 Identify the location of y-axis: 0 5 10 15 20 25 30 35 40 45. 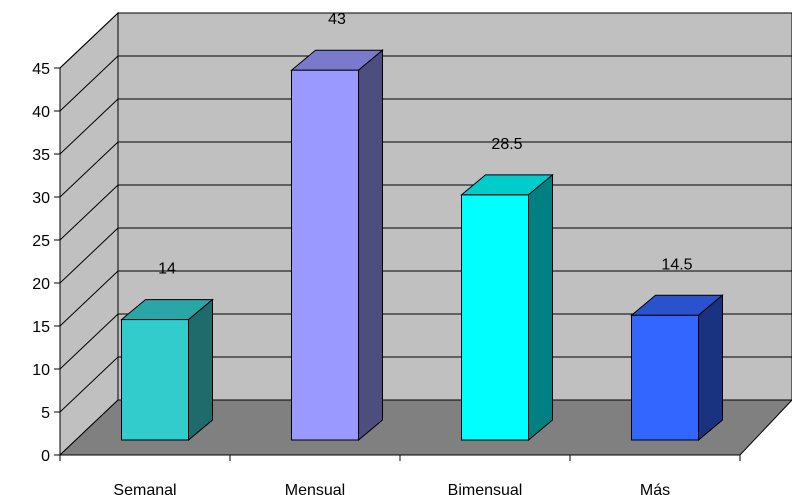
(46, 263).